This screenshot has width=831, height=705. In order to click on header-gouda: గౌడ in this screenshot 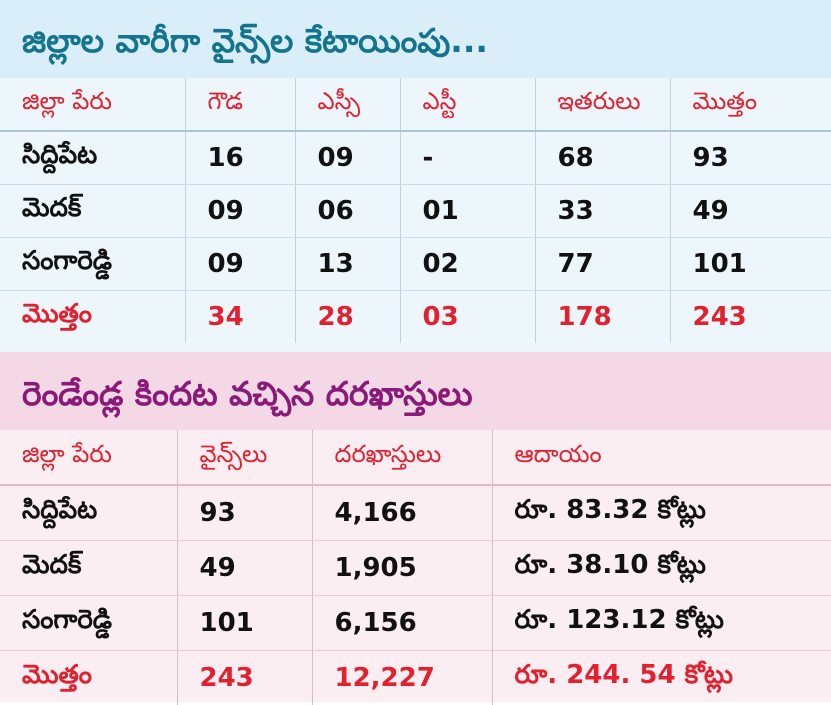, I will do `click(240, 104)`.